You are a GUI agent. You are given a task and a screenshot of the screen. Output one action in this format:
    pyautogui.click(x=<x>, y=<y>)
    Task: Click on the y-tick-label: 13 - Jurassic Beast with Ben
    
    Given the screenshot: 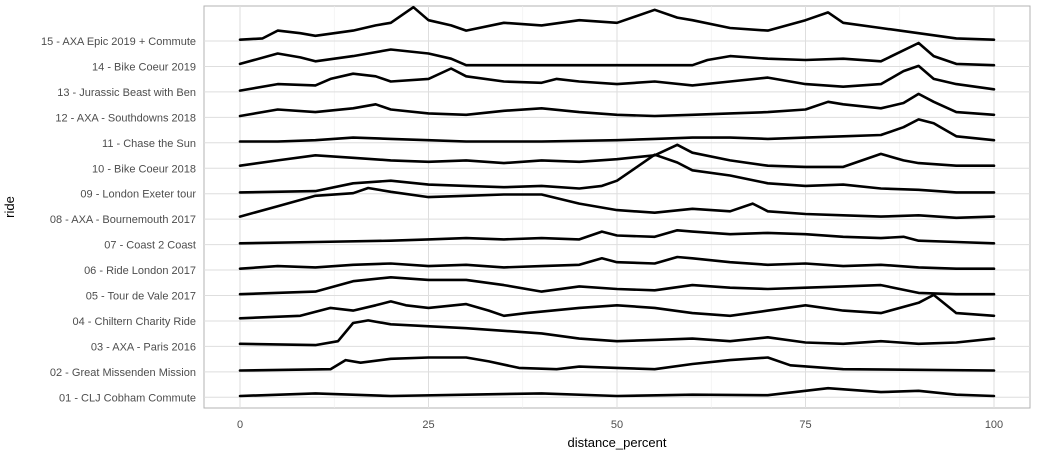 What is the action you would take?
    pyautogui.click(x=126, y=93)
    